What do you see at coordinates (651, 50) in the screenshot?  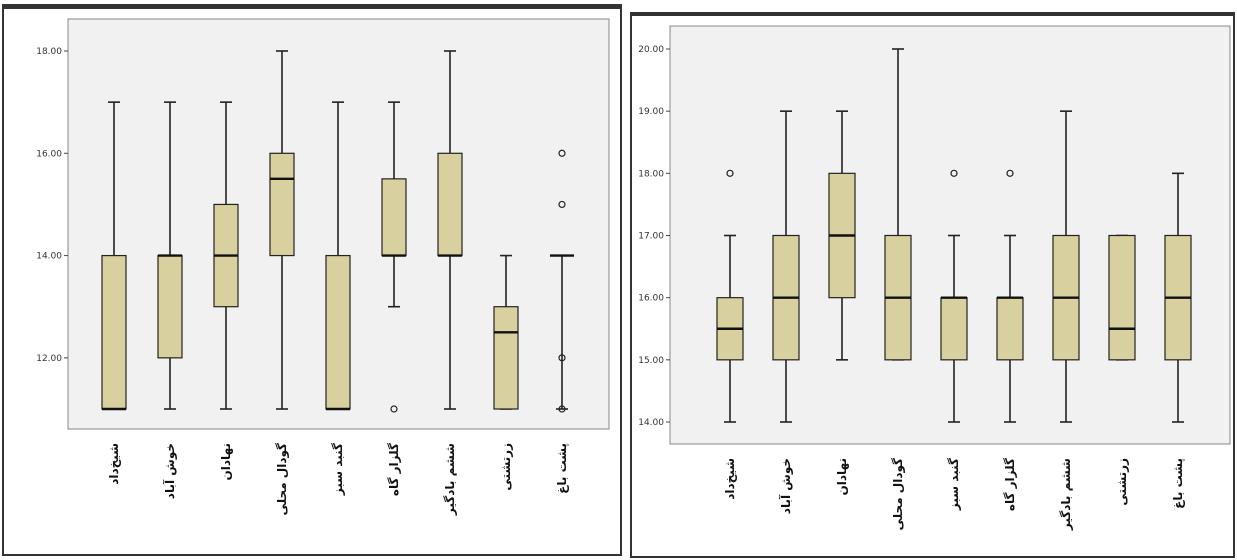 I see `y-tick-label: 20.00` at bounding box center [651, 50].